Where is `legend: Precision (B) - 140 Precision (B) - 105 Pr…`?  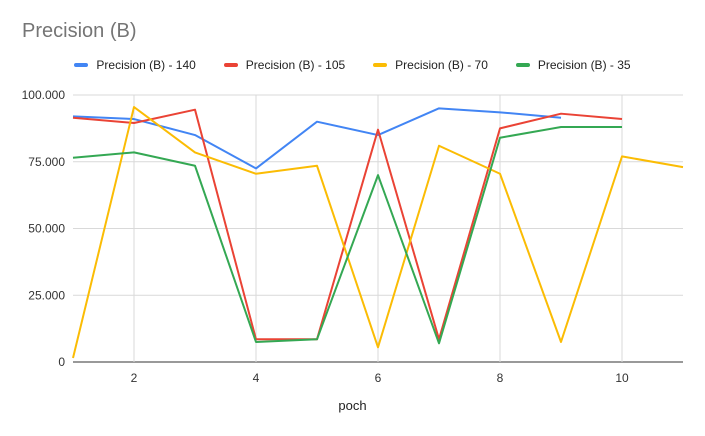
legend: Precision (B) - 140 Precision (B) - 105 Pr… is located at coordinates (352, 65).